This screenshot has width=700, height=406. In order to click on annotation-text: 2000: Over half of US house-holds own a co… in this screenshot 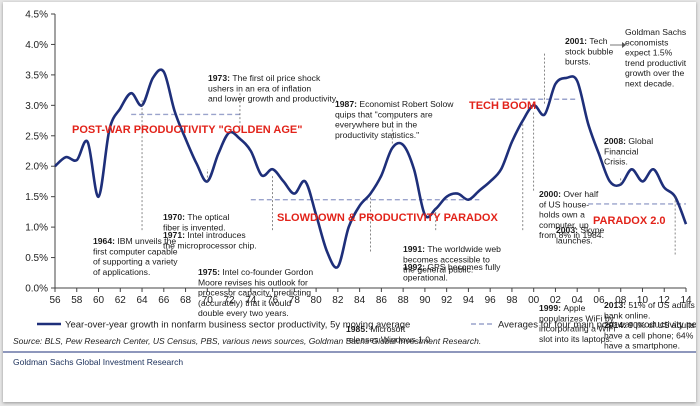, I will do `click(571, 214)`.